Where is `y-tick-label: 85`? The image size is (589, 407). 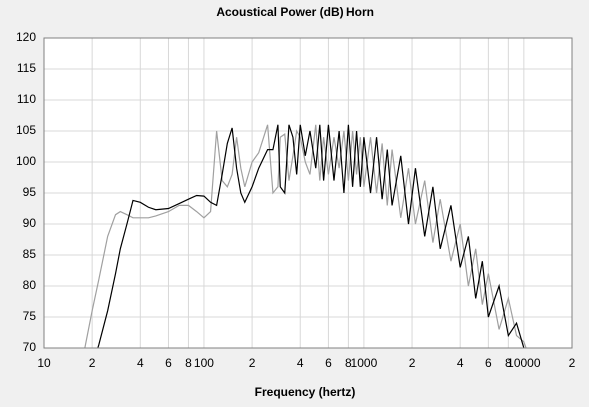
y-tick-label: 85 is located at coordinates (30, 254).